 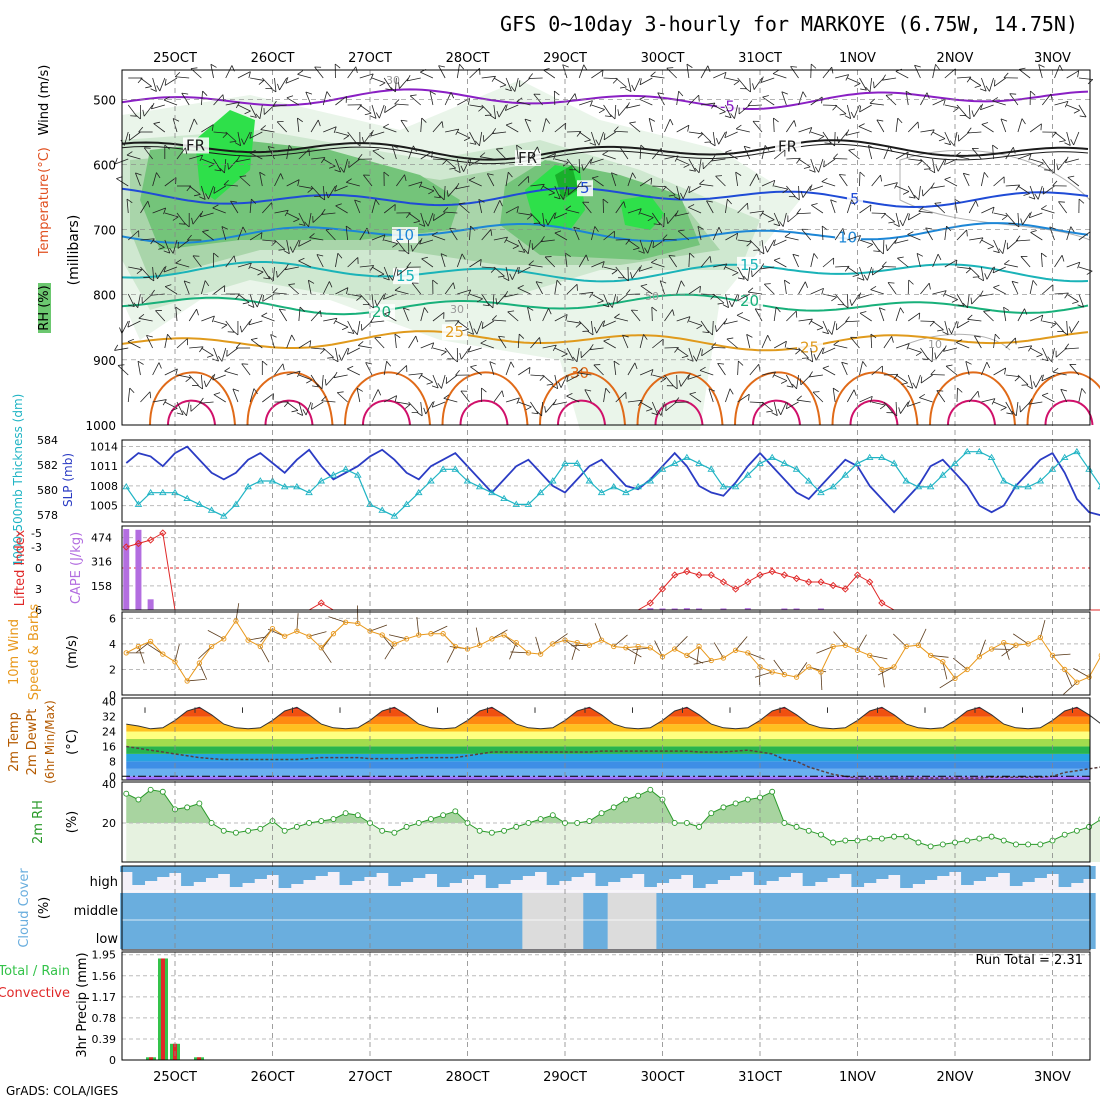 I want to click on wind10-ylabel2: Speed & Barbs, so click(x=34, y=652).